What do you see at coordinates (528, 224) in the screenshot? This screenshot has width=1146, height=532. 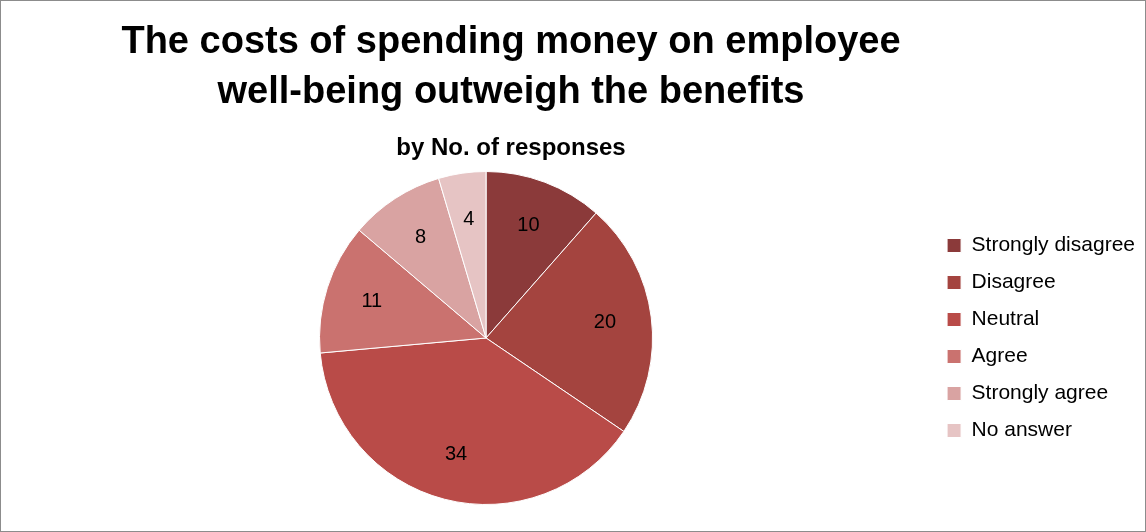 I see `data-label: 10` at bounding box center [528, 224].